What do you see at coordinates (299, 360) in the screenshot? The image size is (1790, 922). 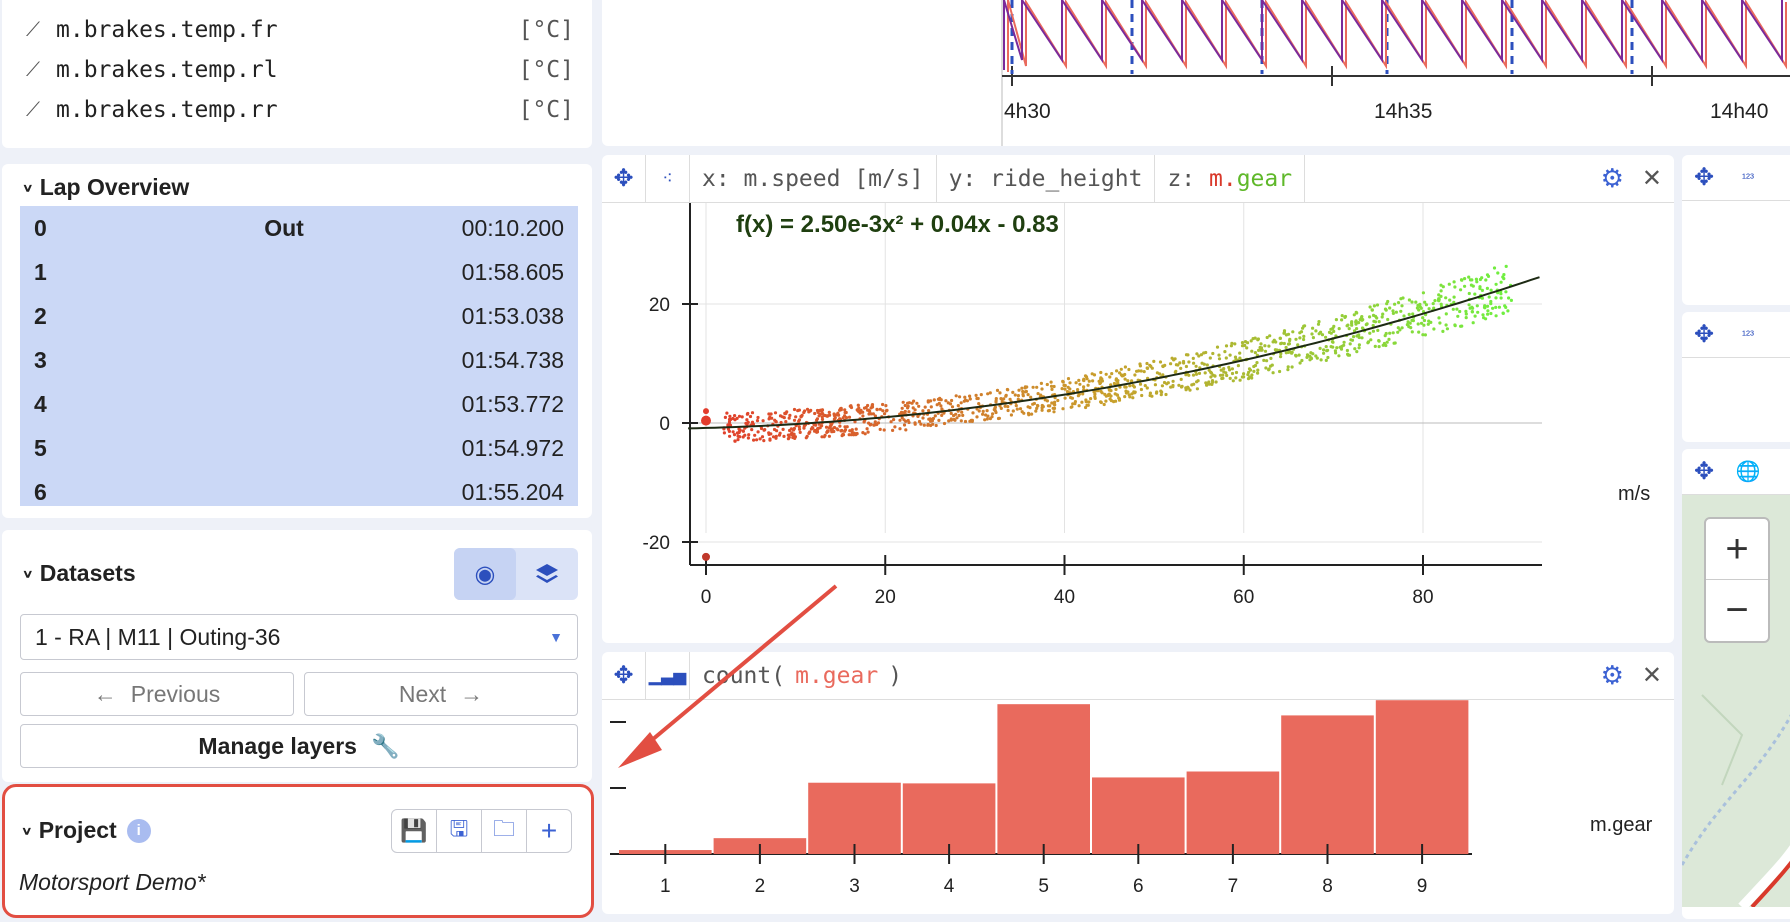 I see `lap-row: 3 01:54.738` at bounding box center [299, 360].